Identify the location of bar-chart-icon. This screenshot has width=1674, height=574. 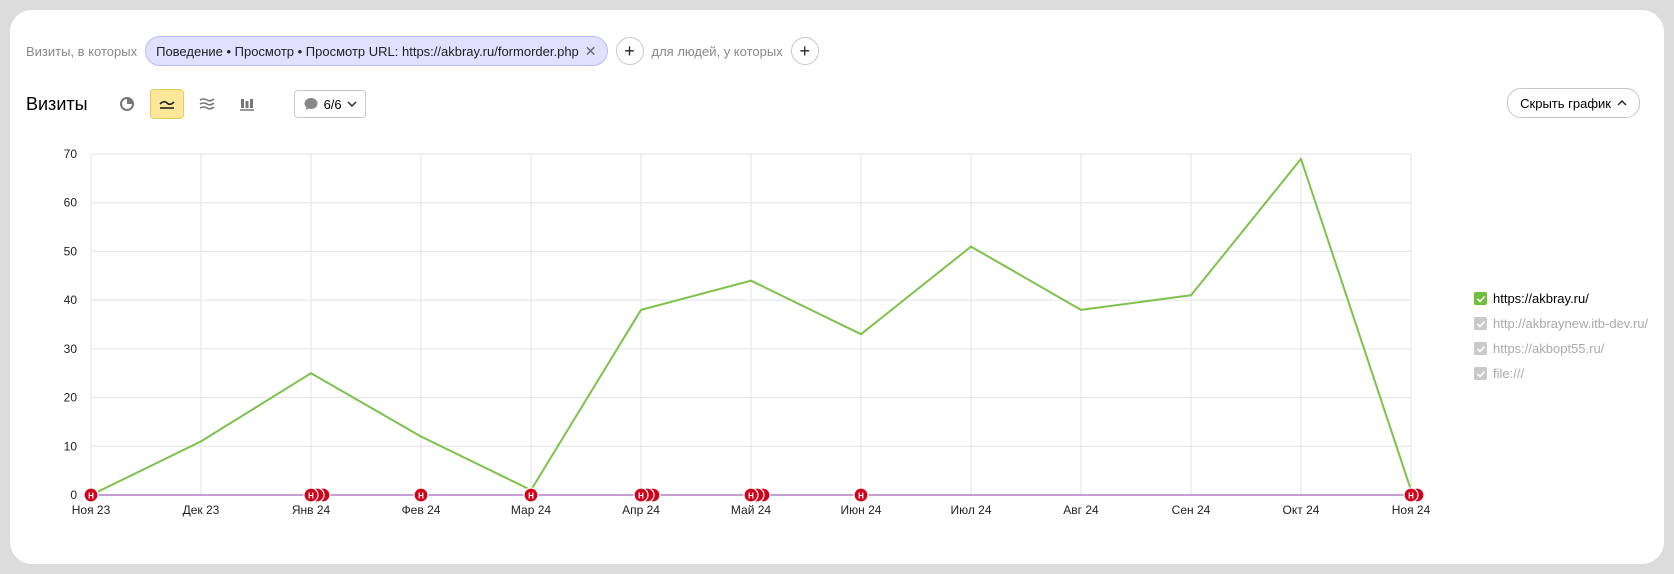
(246, 105).